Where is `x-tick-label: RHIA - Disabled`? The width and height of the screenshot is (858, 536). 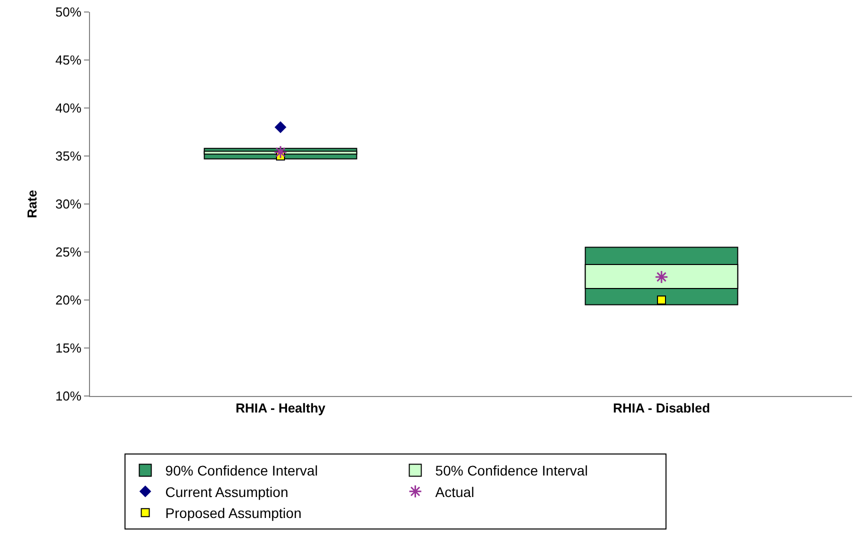
x-tick-label: RHIA - Disabled is located at coordinates (661, 408).